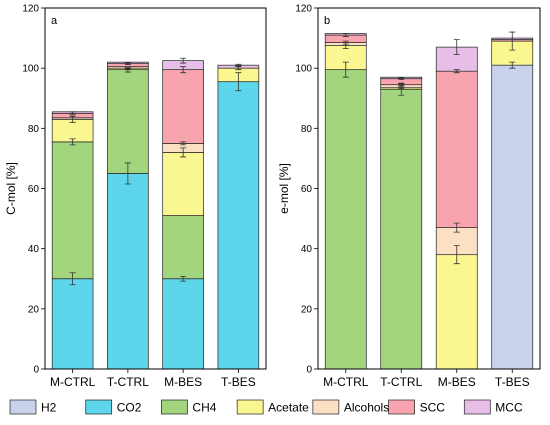 Image resolution: width=550 pixels, height=425 pixels. What do you see at coordinates (512, 217) in the screenshot?
I see `bar-segment-h2-t-bes` at bounding box center [512, 217].